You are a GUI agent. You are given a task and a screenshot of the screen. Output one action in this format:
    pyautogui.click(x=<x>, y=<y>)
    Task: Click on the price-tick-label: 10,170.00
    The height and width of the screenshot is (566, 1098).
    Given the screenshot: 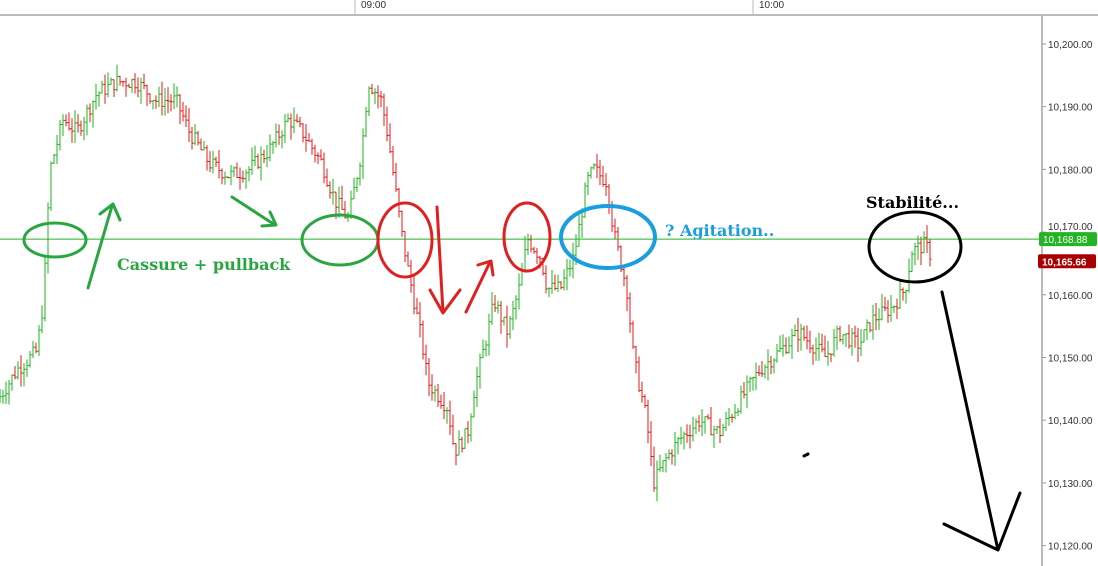 What is the action you would take?
    pyautogui.click(x=1070, y=227)
    